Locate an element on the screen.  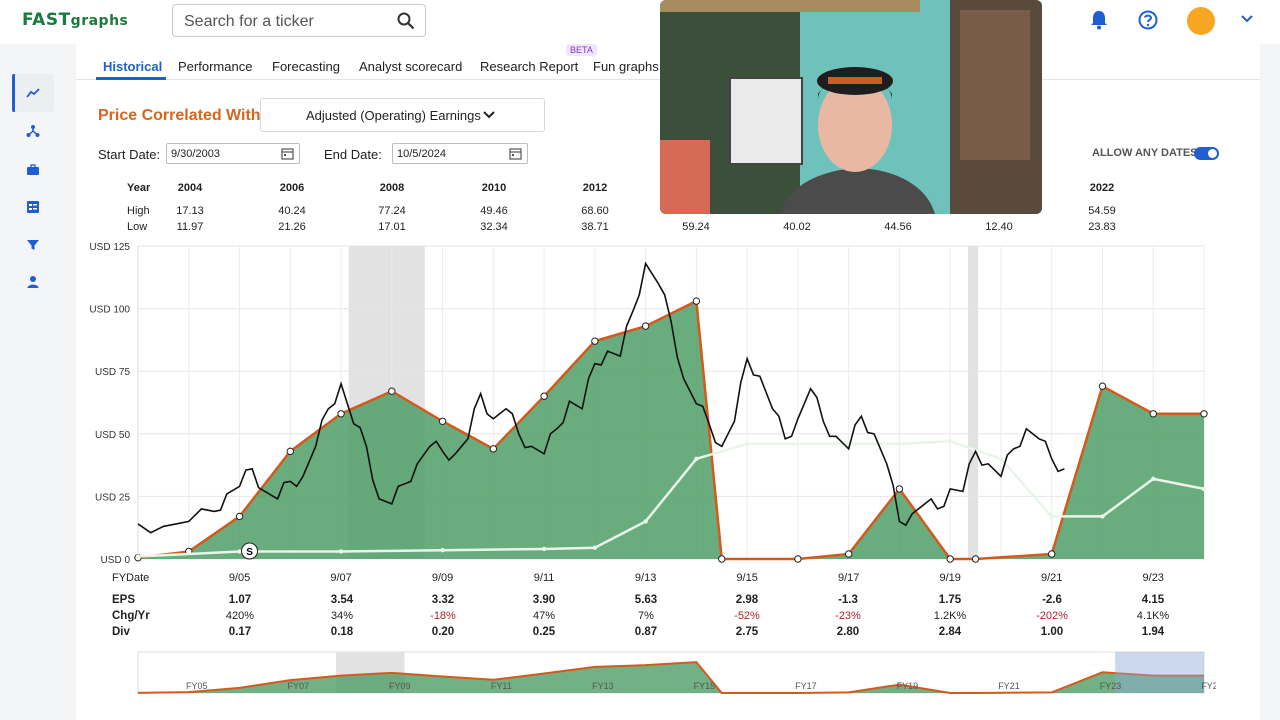
tab-historical: Historical is located at coordinates (133, 66).